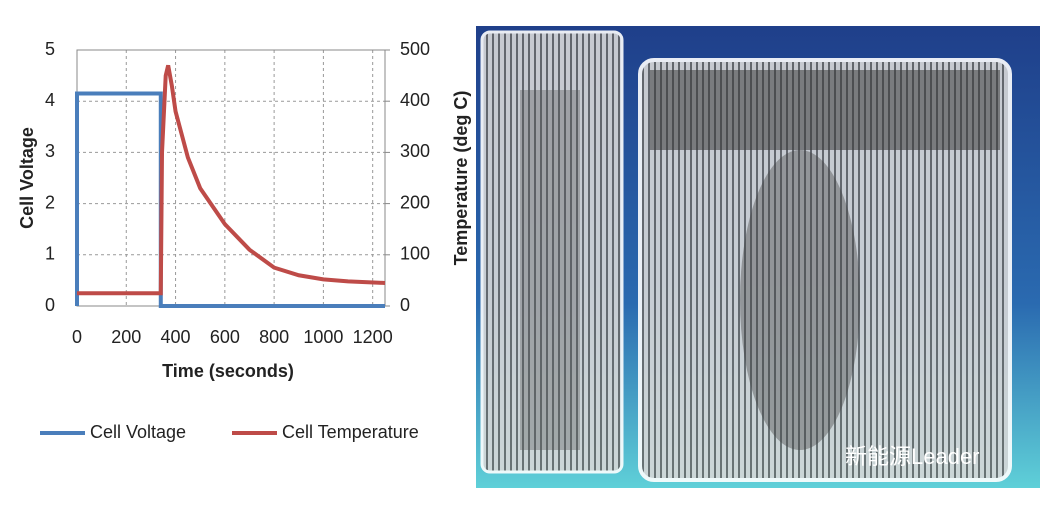 This screenshot has width=1040, height=509. What do you see at coordinates (228, 371) in the screenshot?
I see `x-axis-title: Time (seconds)` at bounding box center [228, 371].